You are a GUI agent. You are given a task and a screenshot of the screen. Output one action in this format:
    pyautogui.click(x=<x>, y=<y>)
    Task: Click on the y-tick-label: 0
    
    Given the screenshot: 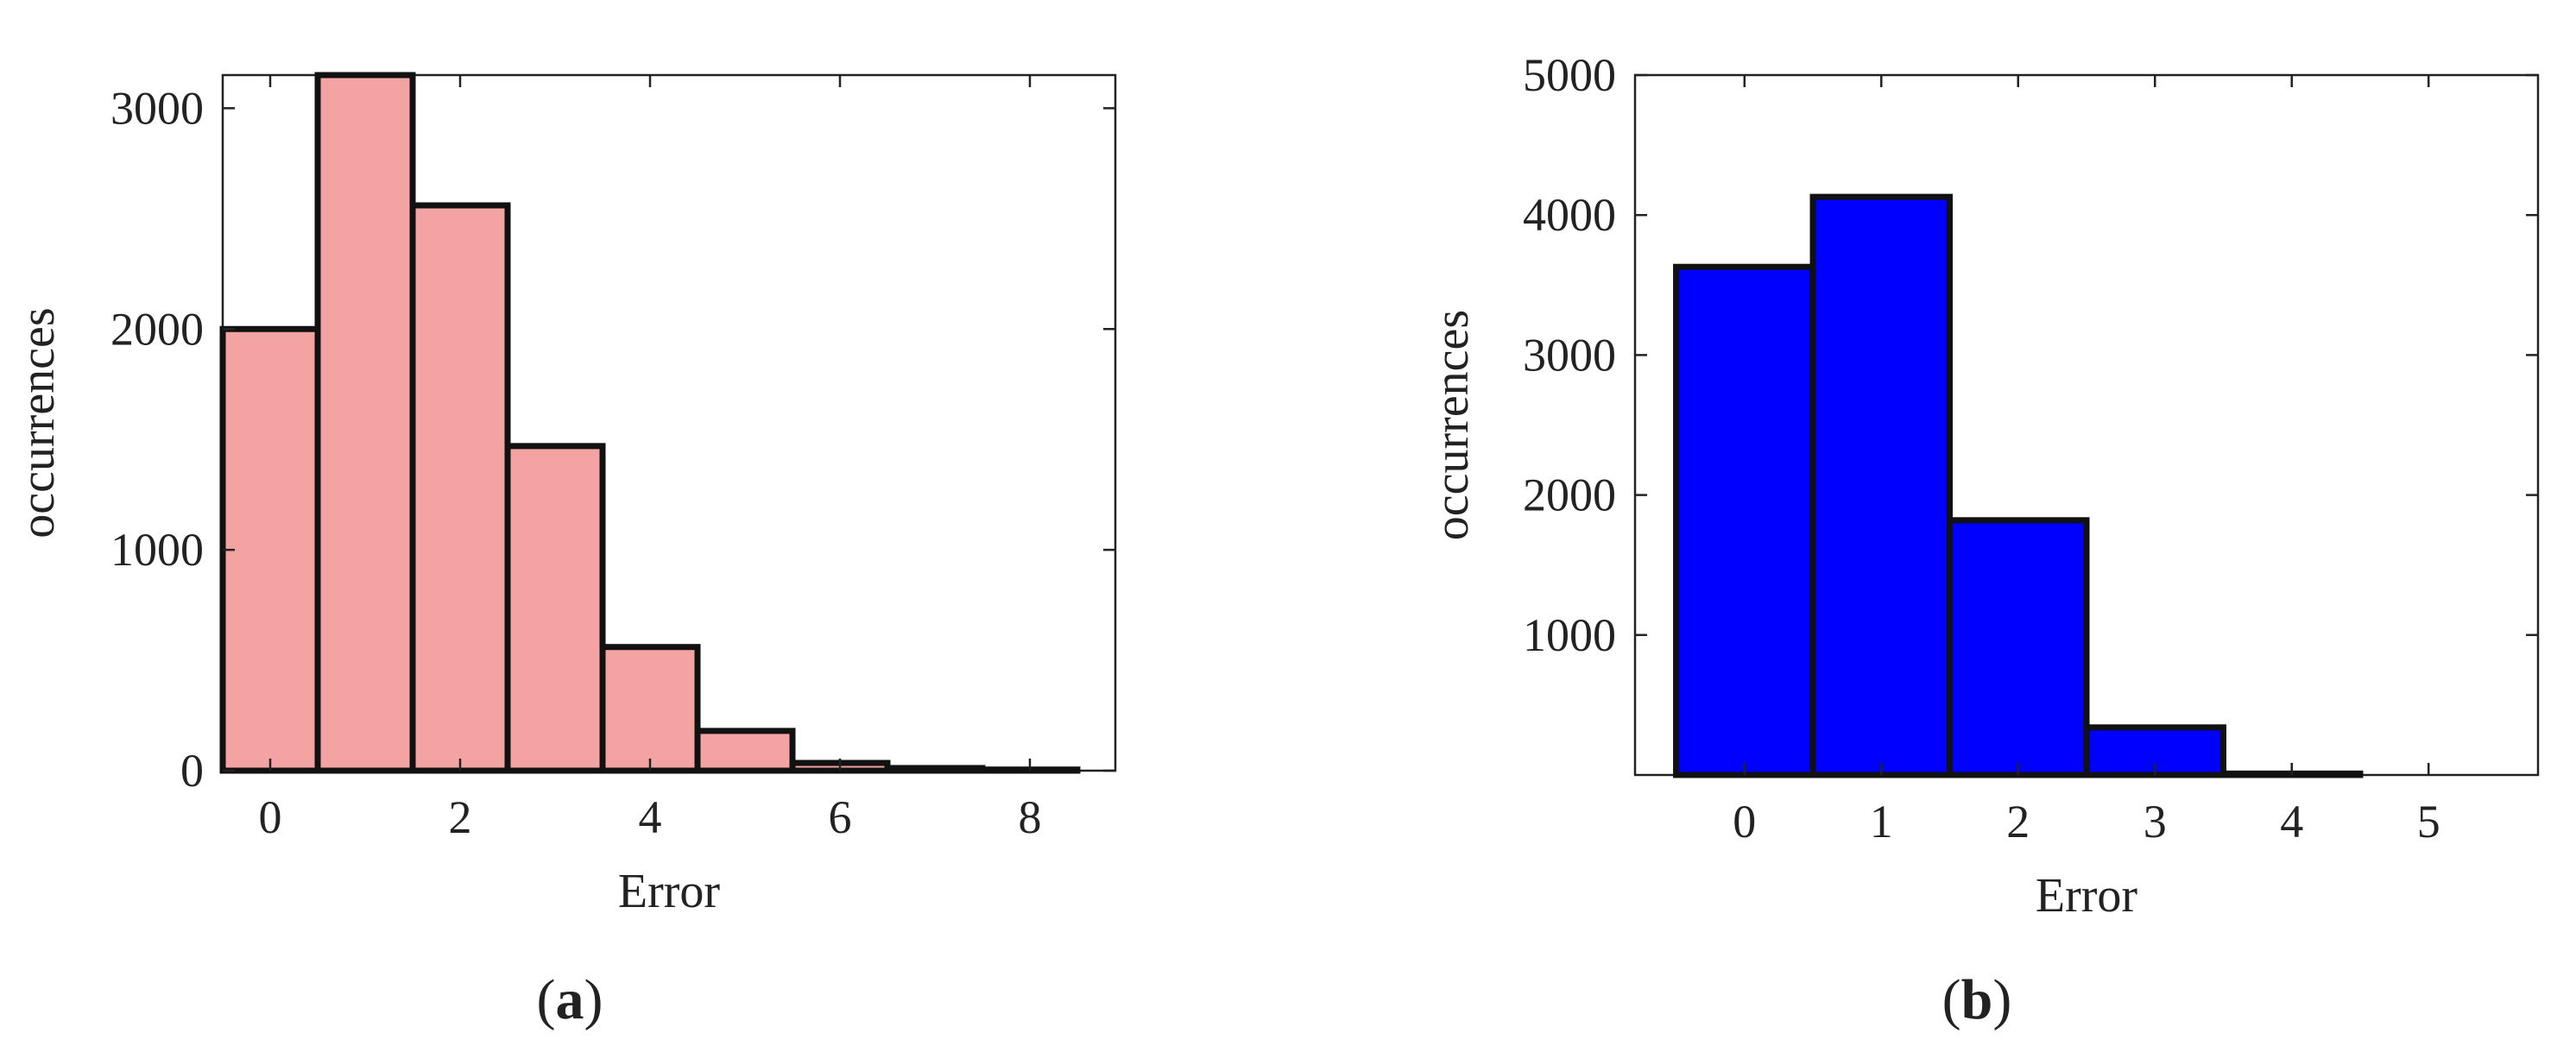 What is the action you would take?
    pyautogui.click(x=192, y=771)
    